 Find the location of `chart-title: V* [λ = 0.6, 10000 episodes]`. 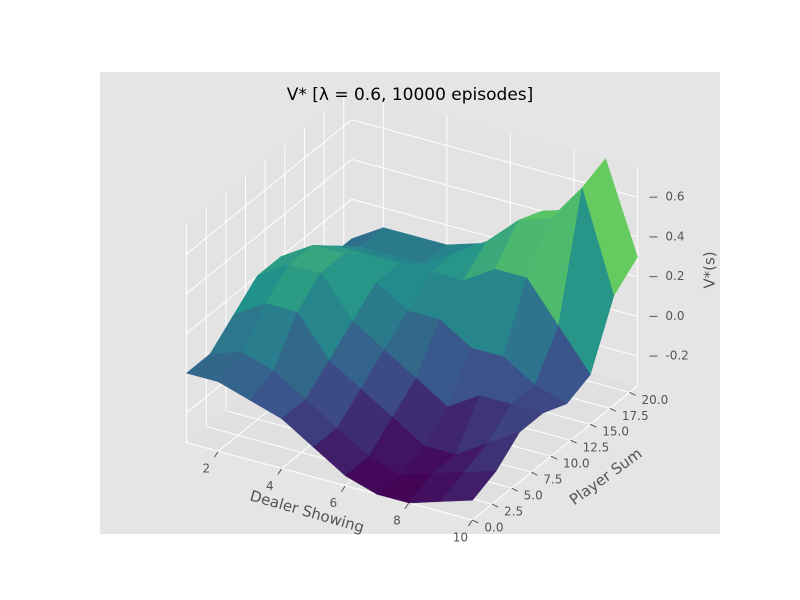

chart-title: V* [λ = 0.6, 10000 episodes] is located at coordinates (410, 95).